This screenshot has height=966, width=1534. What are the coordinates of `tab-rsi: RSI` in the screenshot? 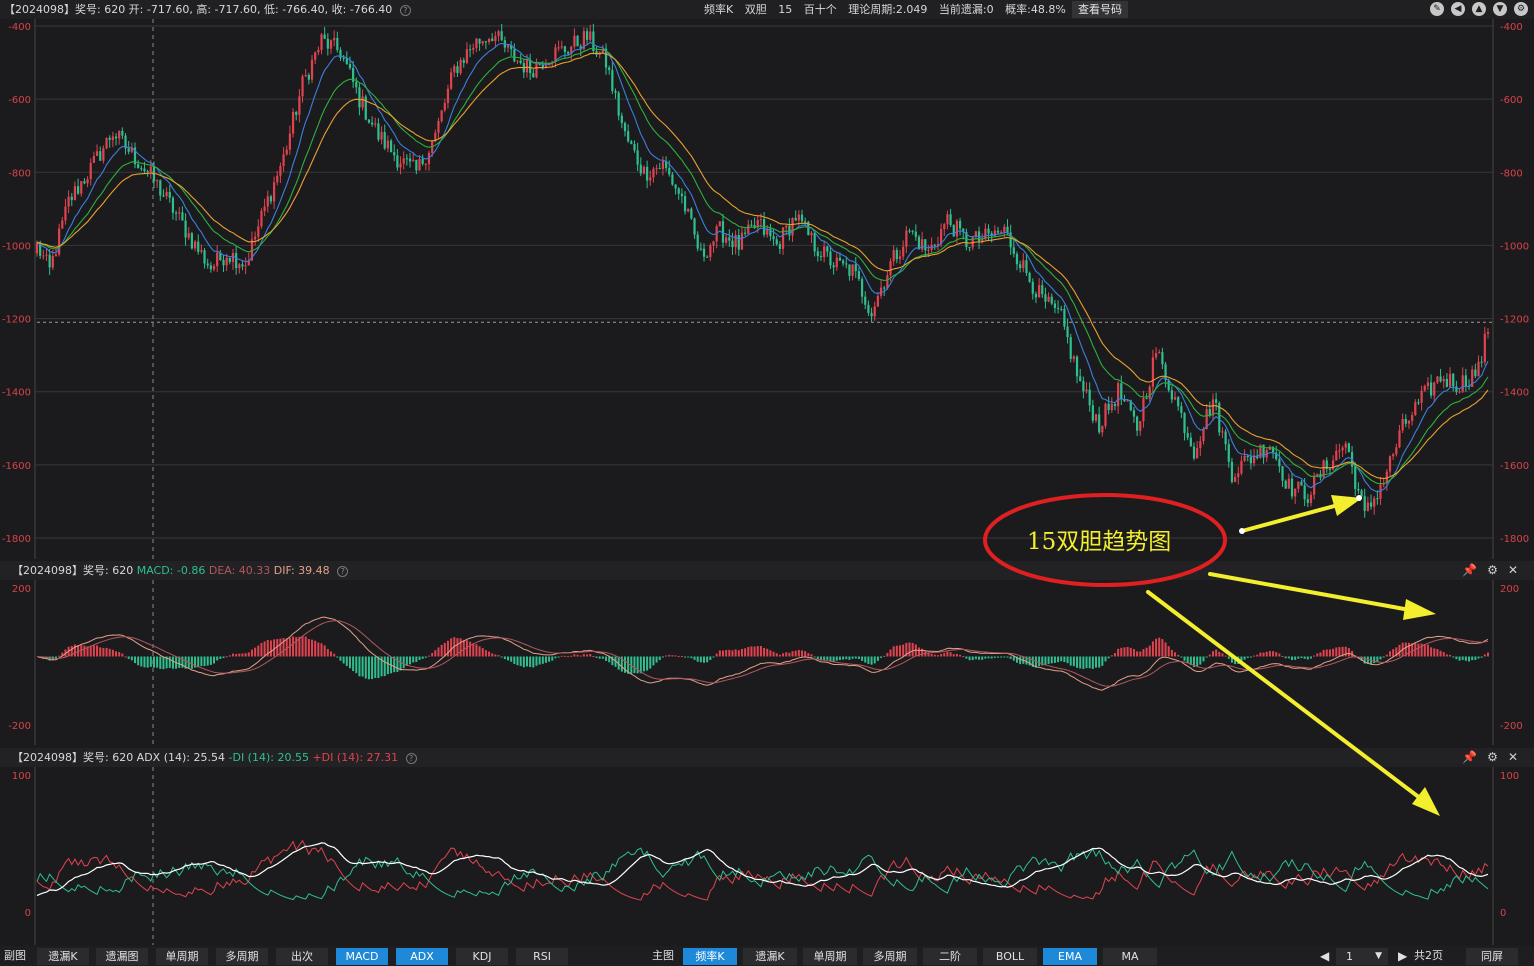 It's located at (542, 956).